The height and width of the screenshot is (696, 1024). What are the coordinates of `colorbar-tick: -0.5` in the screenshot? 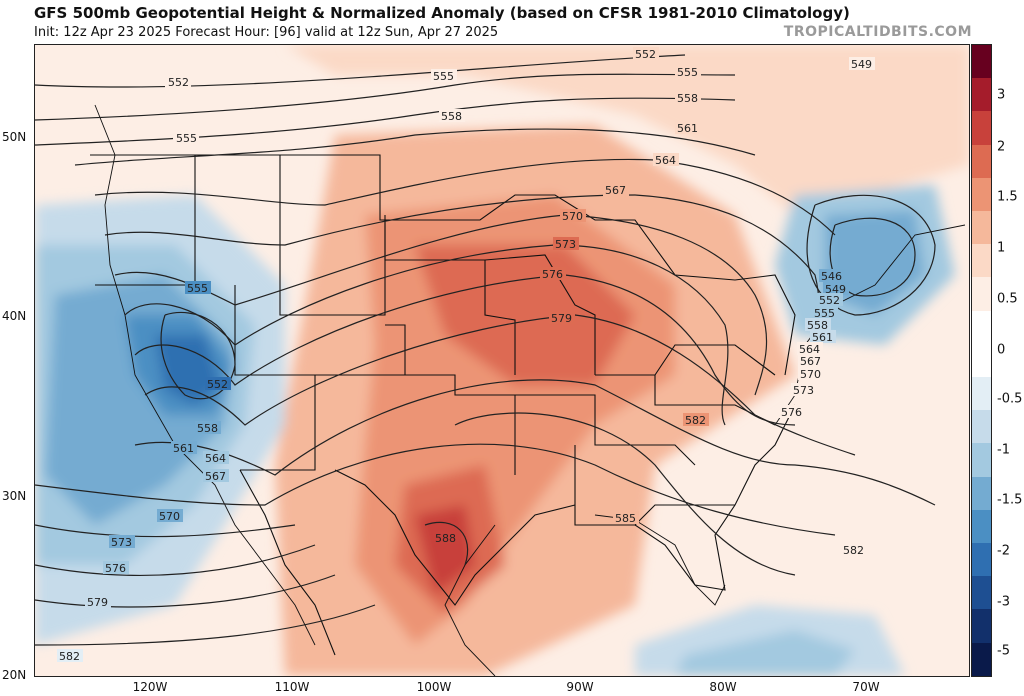 It's located at (1010, 399).